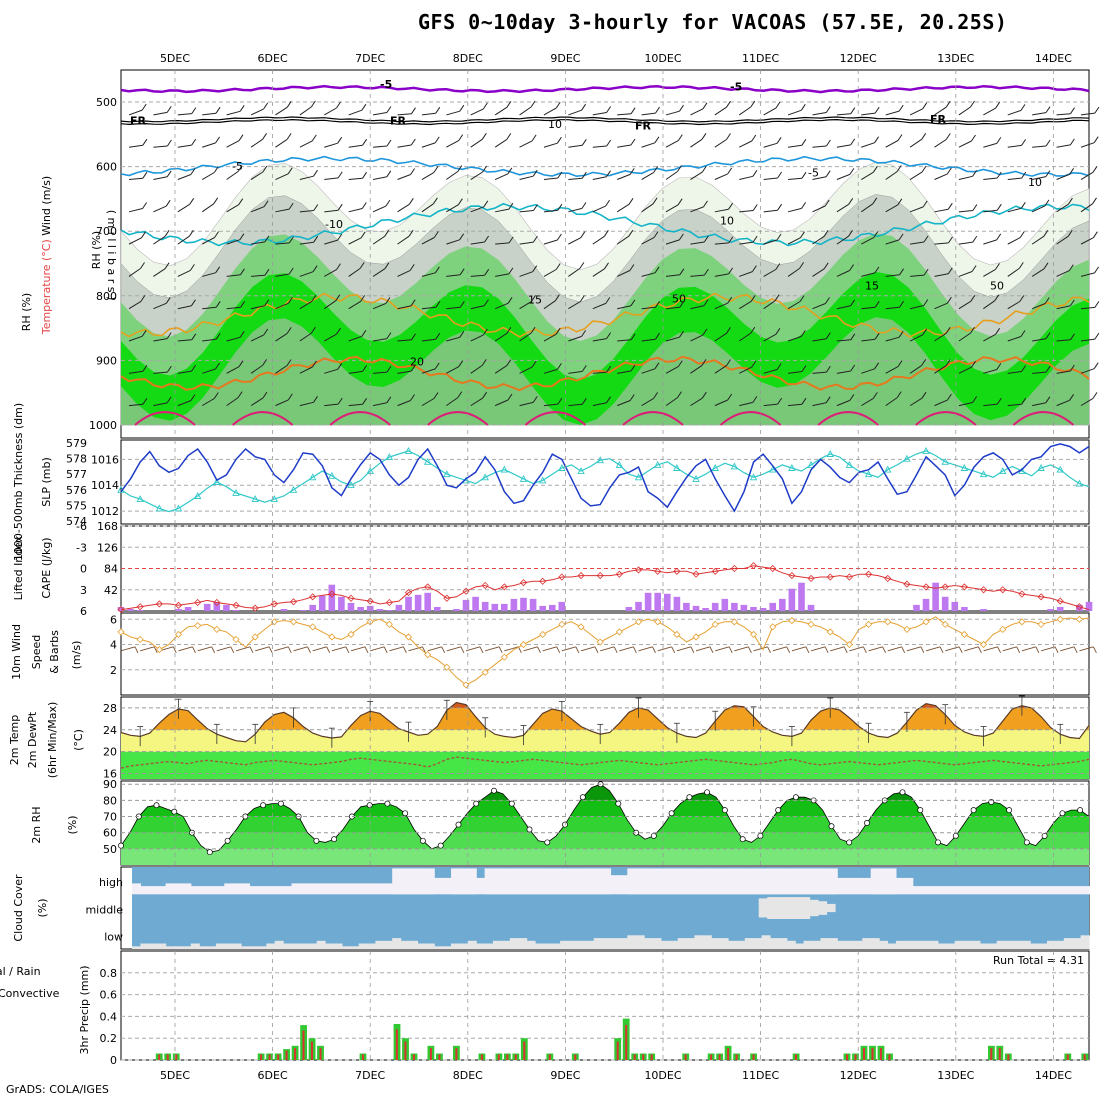 The width and height of the screenshot is (1100, 1100). I want to click on wind10-ylabel-group3: & Barbs, so click(54, 652).